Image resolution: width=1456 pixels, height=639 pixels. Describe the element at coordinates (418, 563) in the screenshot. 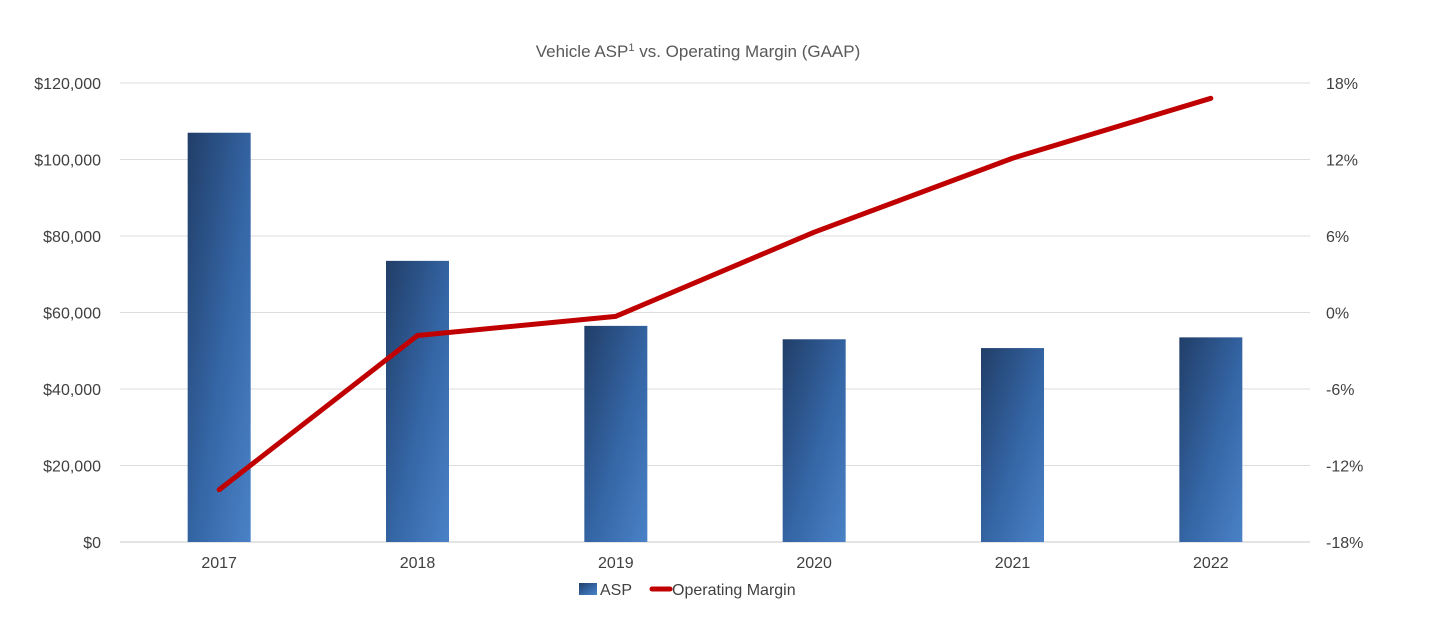

I see `x-tick-label: 2018` at that location.